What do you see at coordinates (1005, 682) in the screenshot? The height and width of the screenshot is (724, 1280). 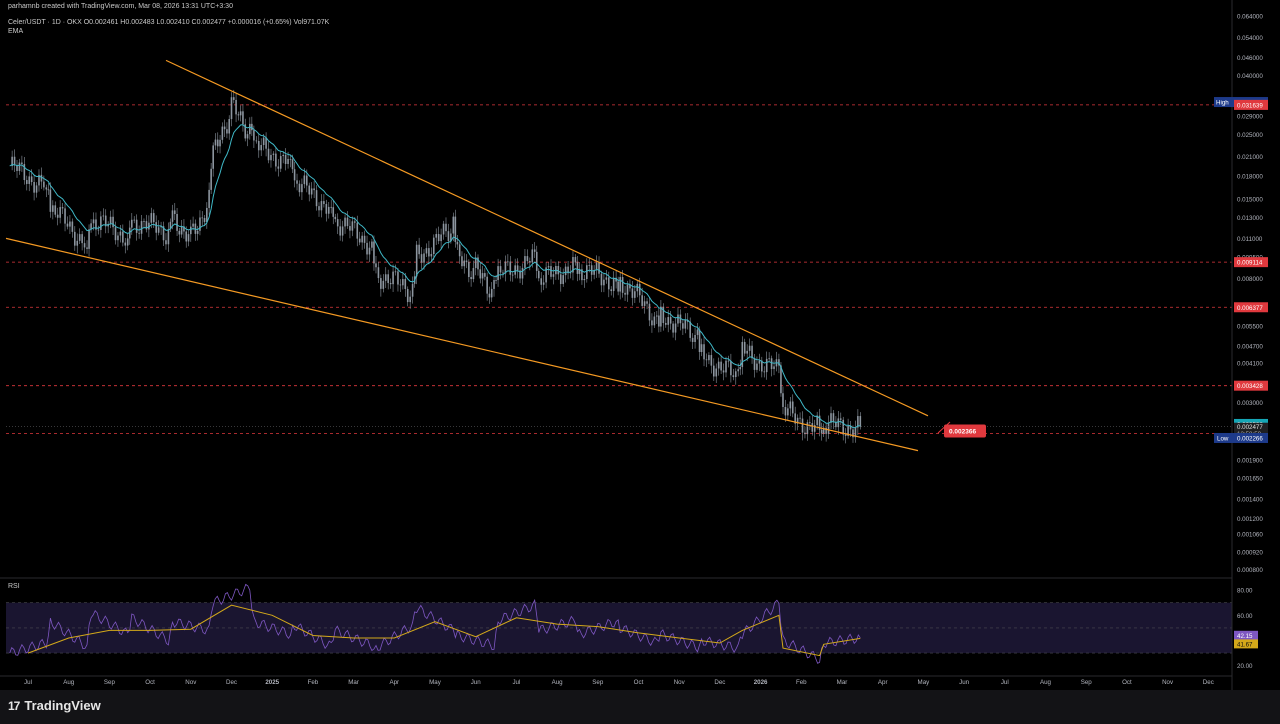 I see `time-tick-label: Jul` at bounding box center [1005, 682].